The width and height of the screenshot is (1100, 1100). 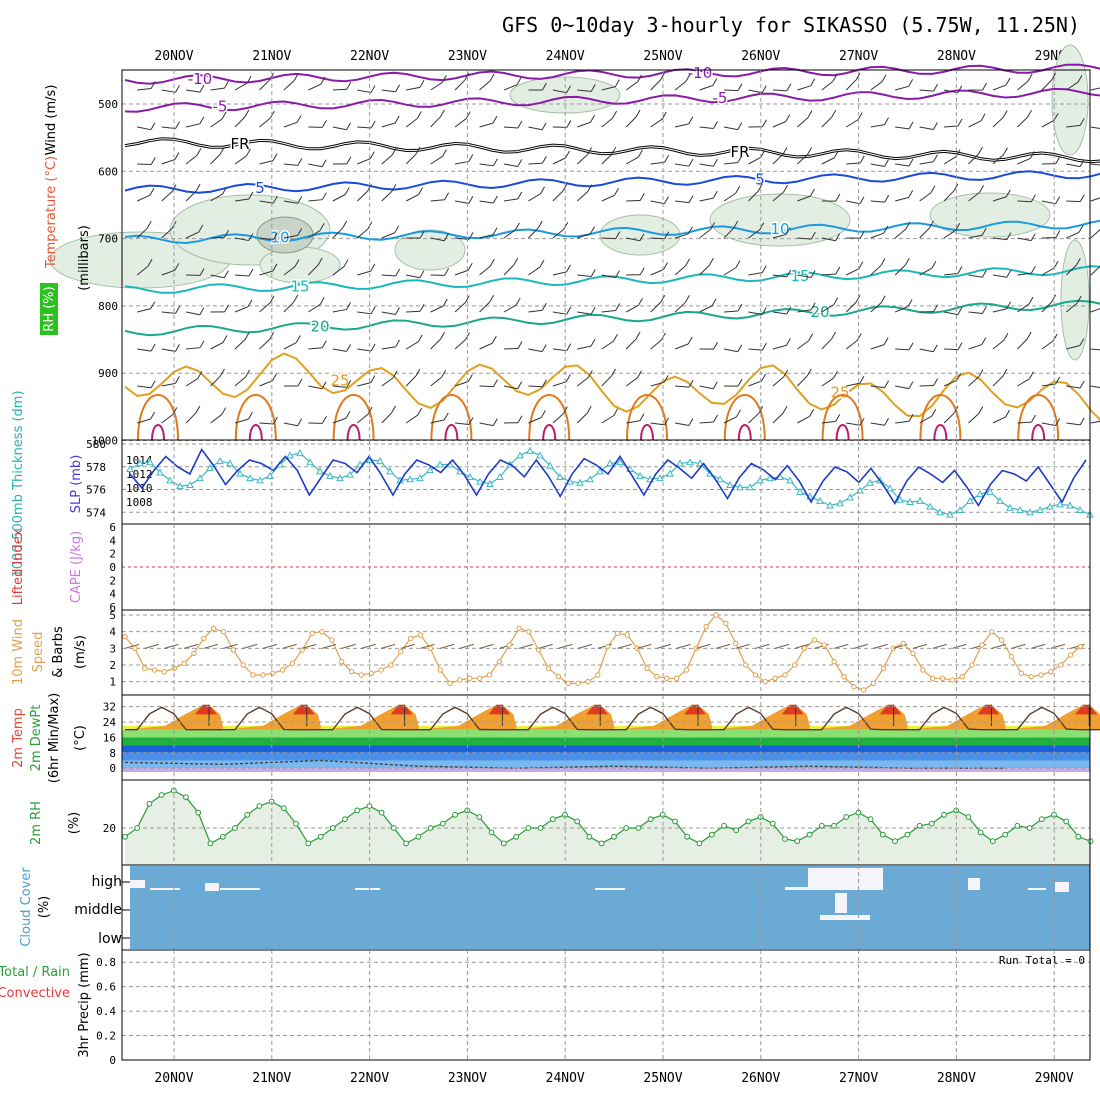 What do you see at coordinates (319, 326) in the screenshot?
I see `isotherm-label: 20` at bounding box center [319, 326].